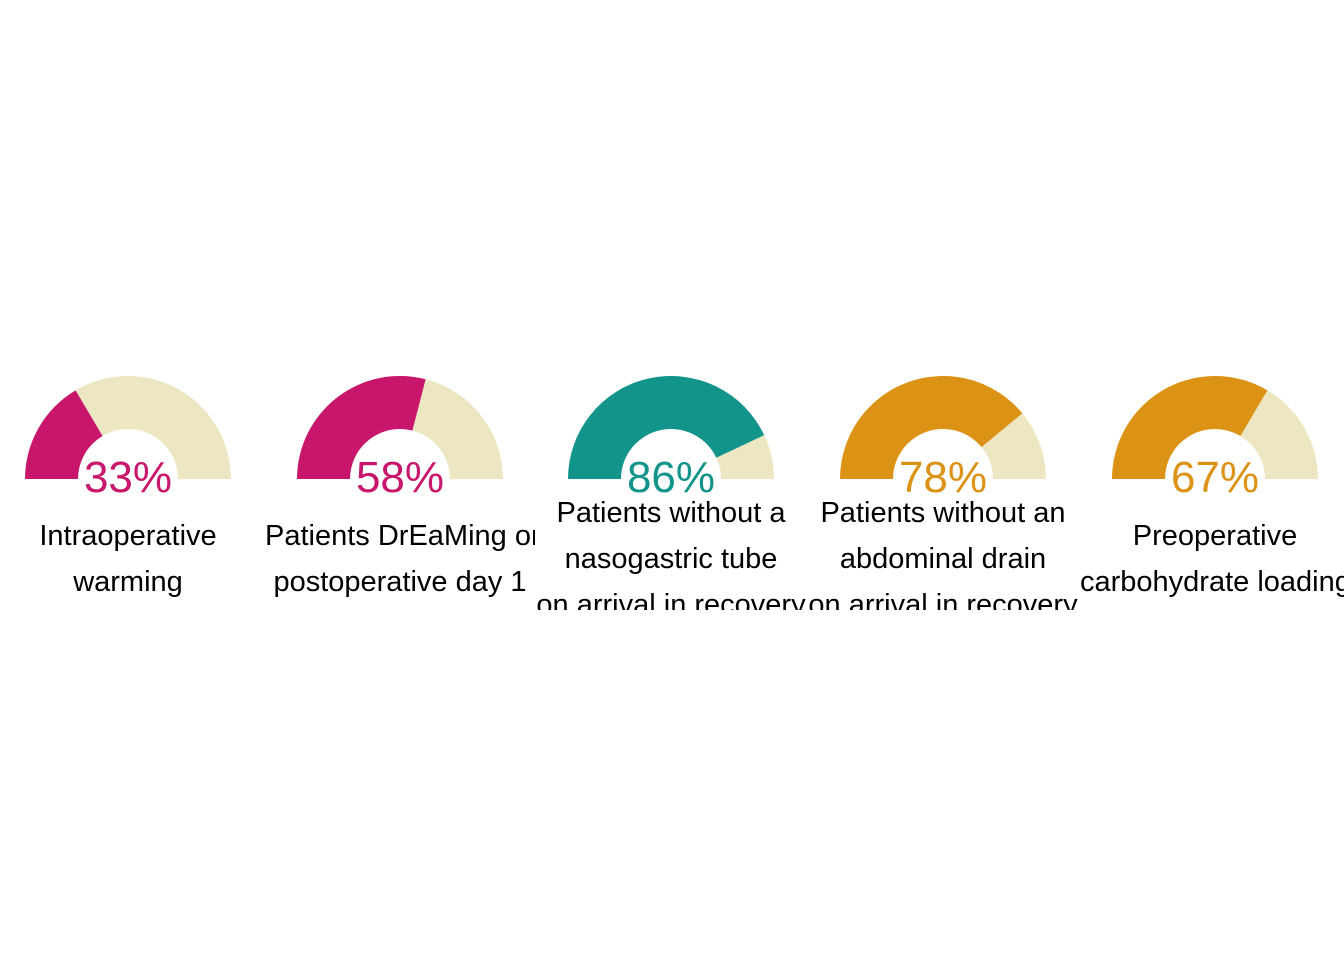  I want to click on gauge-value-label: 78%, so click(943, 477).